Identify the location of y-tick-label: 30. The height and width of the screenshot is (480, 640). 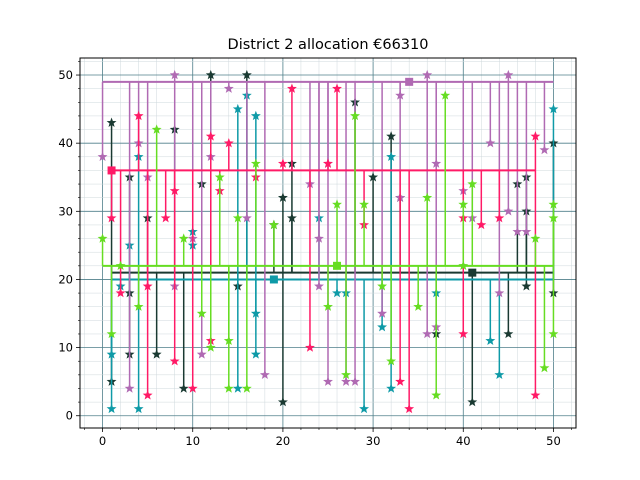
(65, 211).